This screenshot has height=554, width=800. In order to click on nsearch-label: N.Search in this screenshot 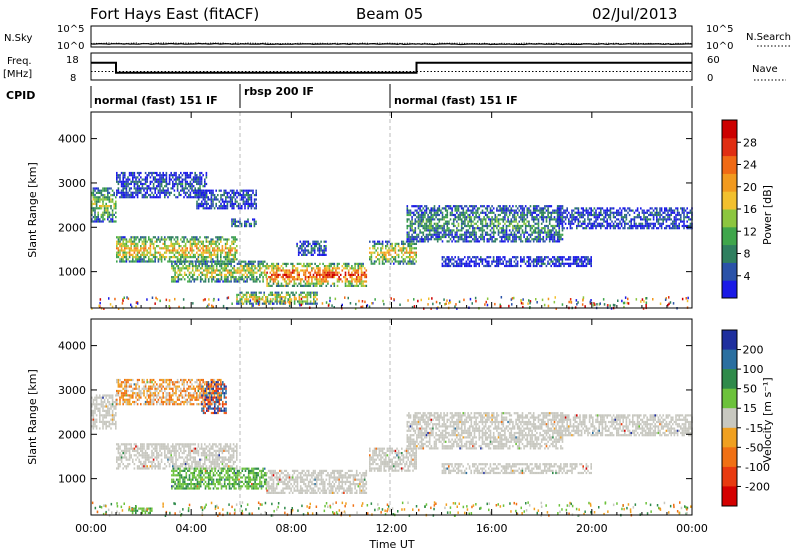, I will do `click(768, 37)`.